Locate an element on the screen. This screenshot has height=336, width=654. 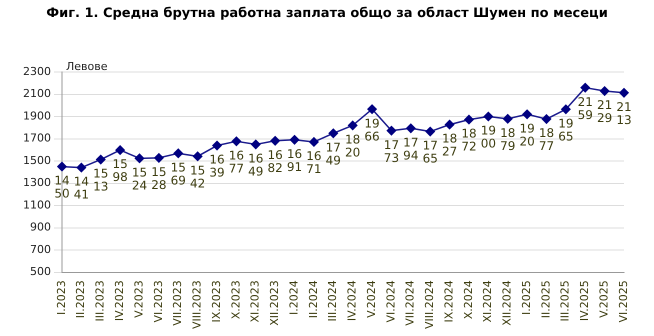
data-label: 16 91 is located at coordinates (294, 160).